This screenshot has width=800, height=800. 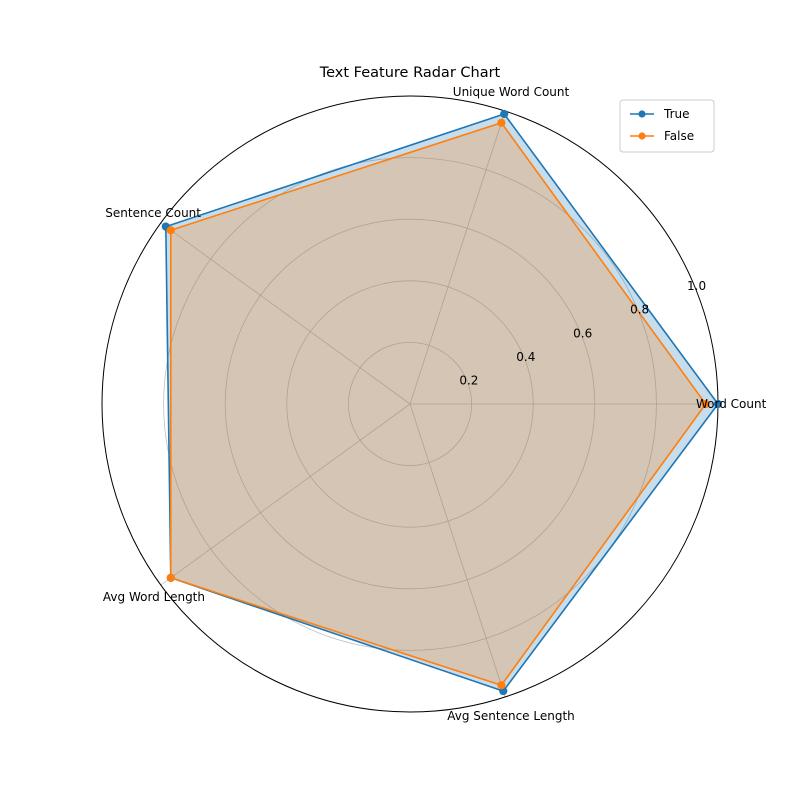 I want to click on radial-ticks: 0.2 0.4 0.6 0.8 1.0, so click(x=582, y=333).